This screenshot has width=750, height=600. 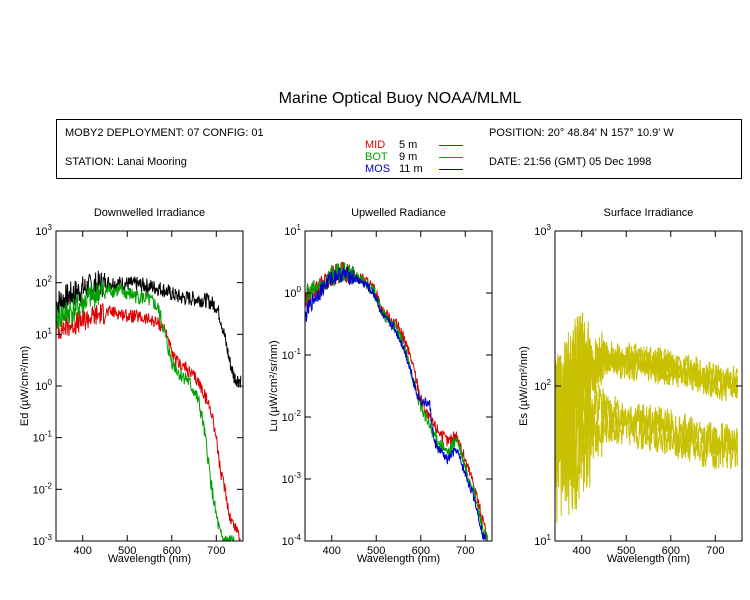 What do you see at coordinates (292, 540) in the screenshot?
I see `y-tick-label: 10⁻⁴` at bounding box center [292, 540].